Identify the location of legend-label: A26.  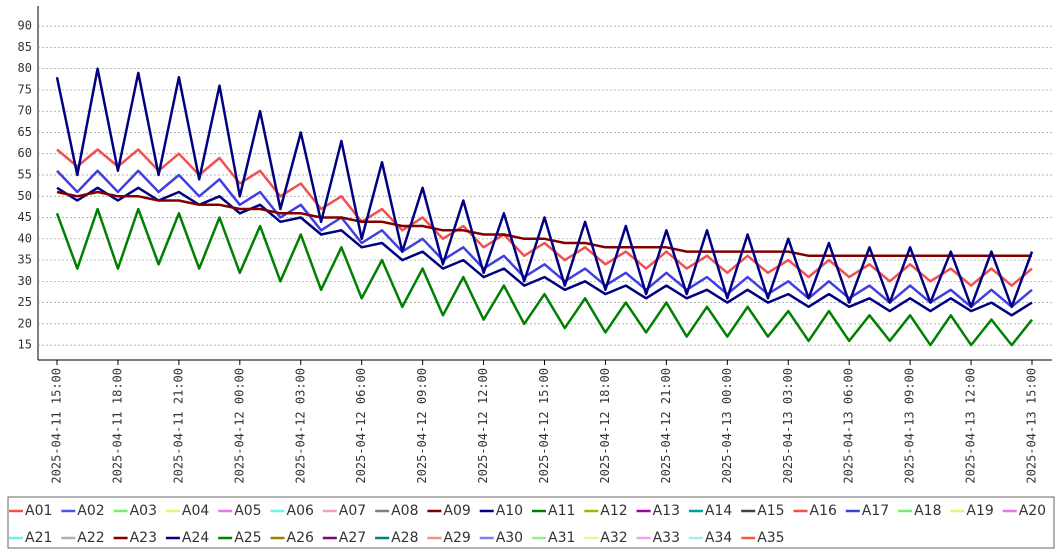
(300, 538).